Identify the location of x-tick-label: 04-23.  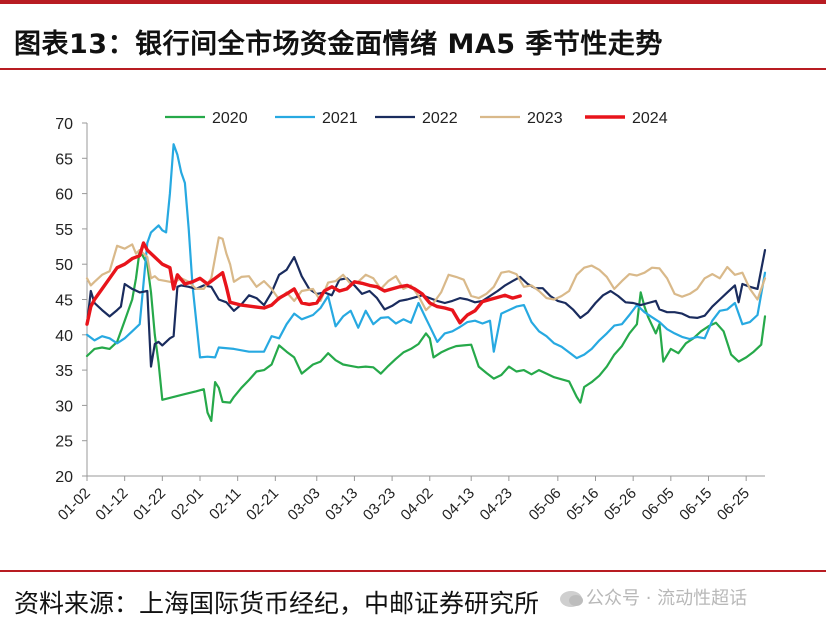
(496, 504).